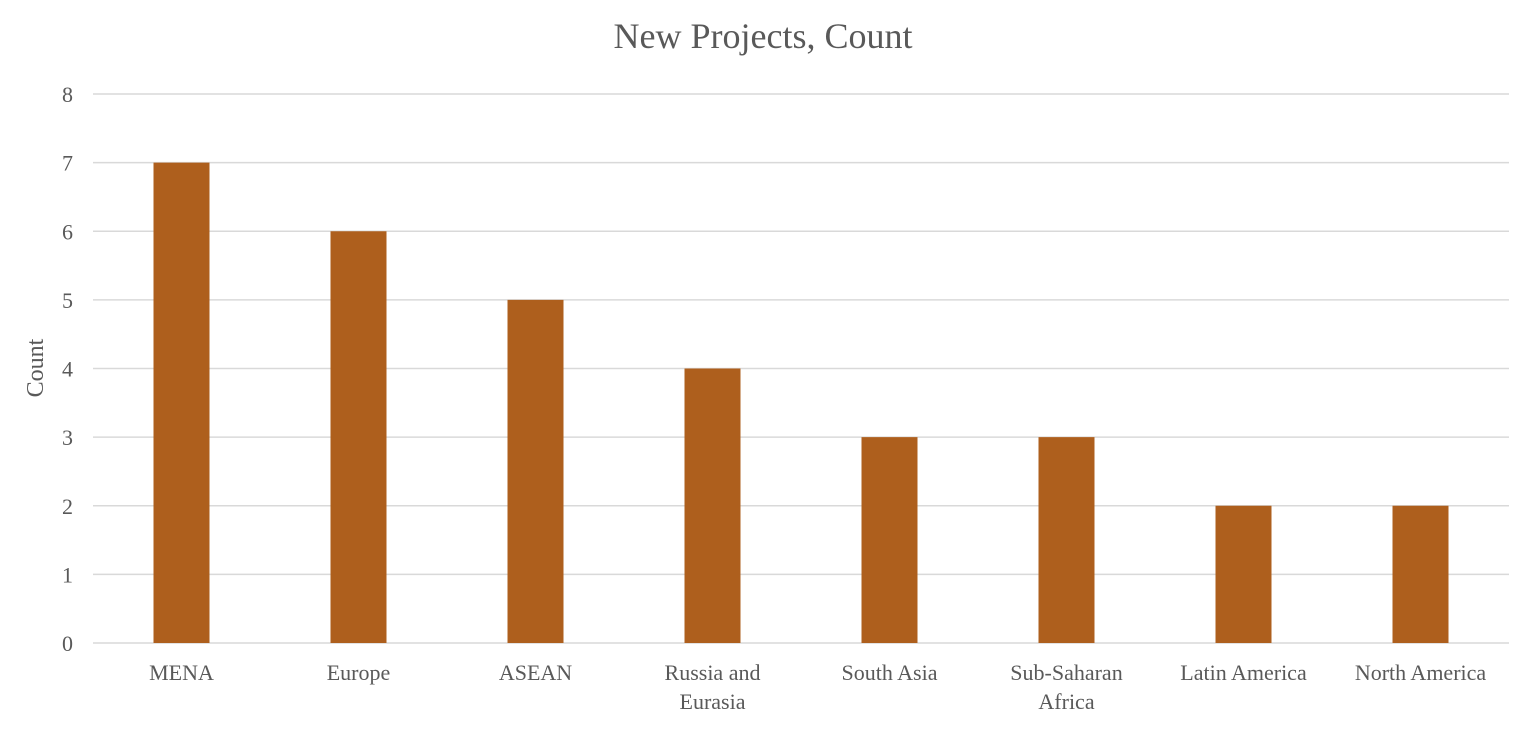 The width and height of the screenshot is (1529, 735). Describe the element at coordinates (67, 231) in the screenshot. I see `y-tick-label: 6` at that location.